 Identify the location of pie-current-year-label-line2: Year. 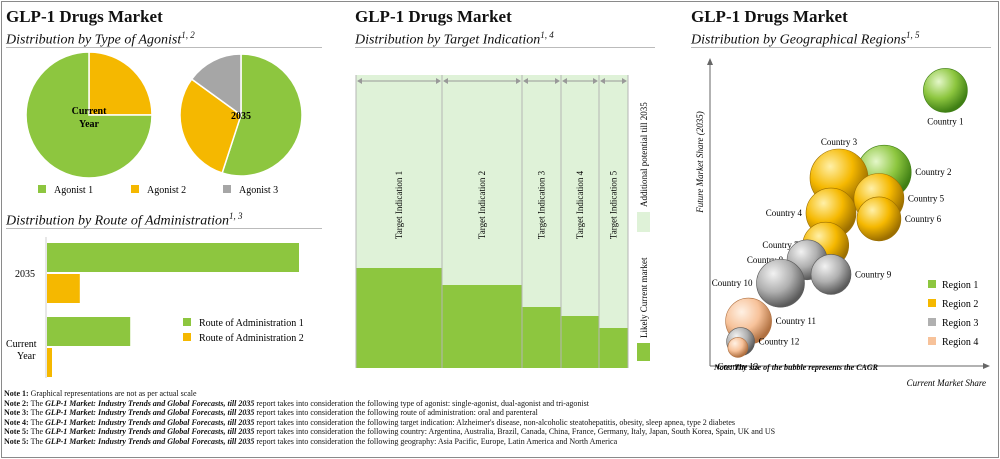
(89, 124).